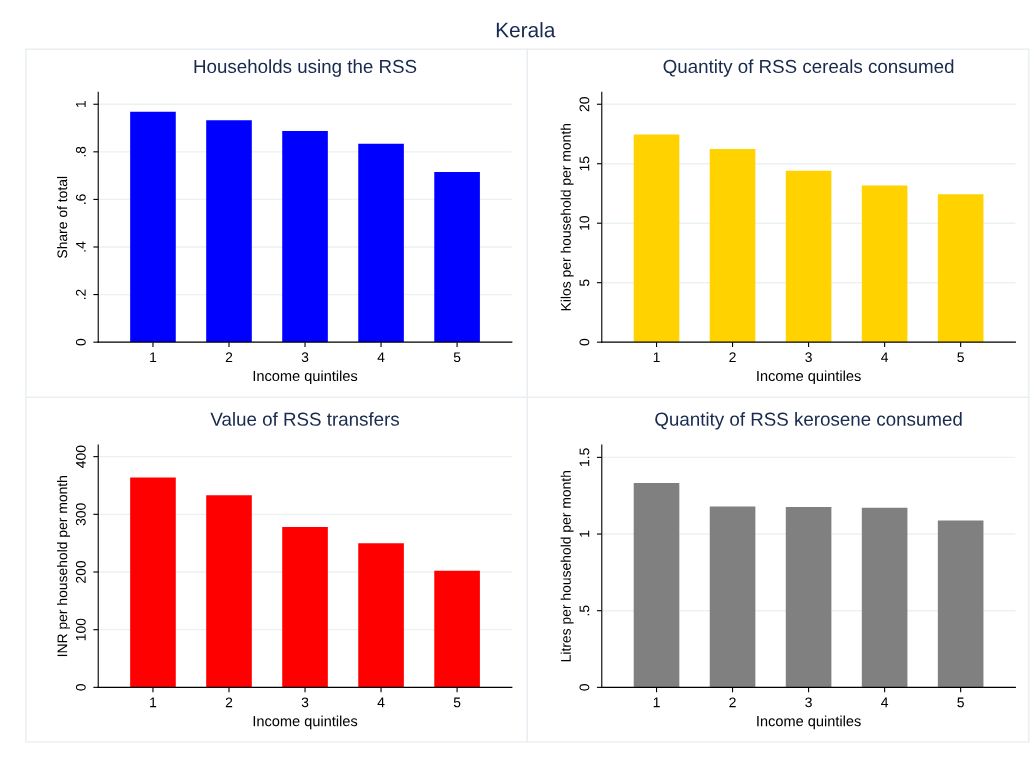 The height and width of the screenshot is (757, 1034). I want to click on y-tick-label: 300, so click(80, 514).